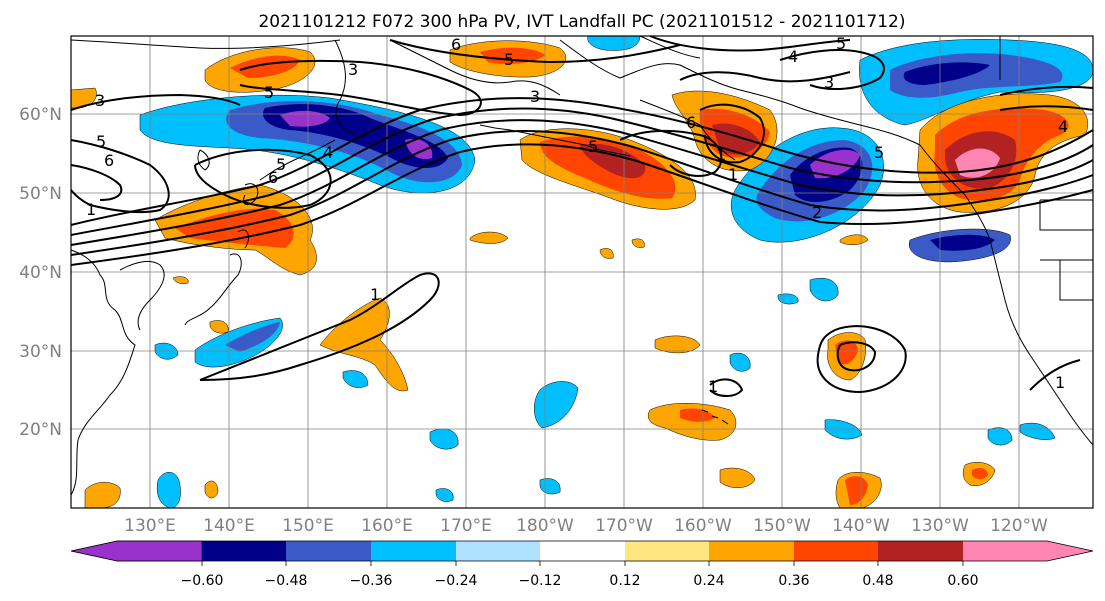 This screenshot has height=601, width=1105. Describe the element at coordinates (817, 212) in the screenshot. I see `contour-label: 2` at that location.